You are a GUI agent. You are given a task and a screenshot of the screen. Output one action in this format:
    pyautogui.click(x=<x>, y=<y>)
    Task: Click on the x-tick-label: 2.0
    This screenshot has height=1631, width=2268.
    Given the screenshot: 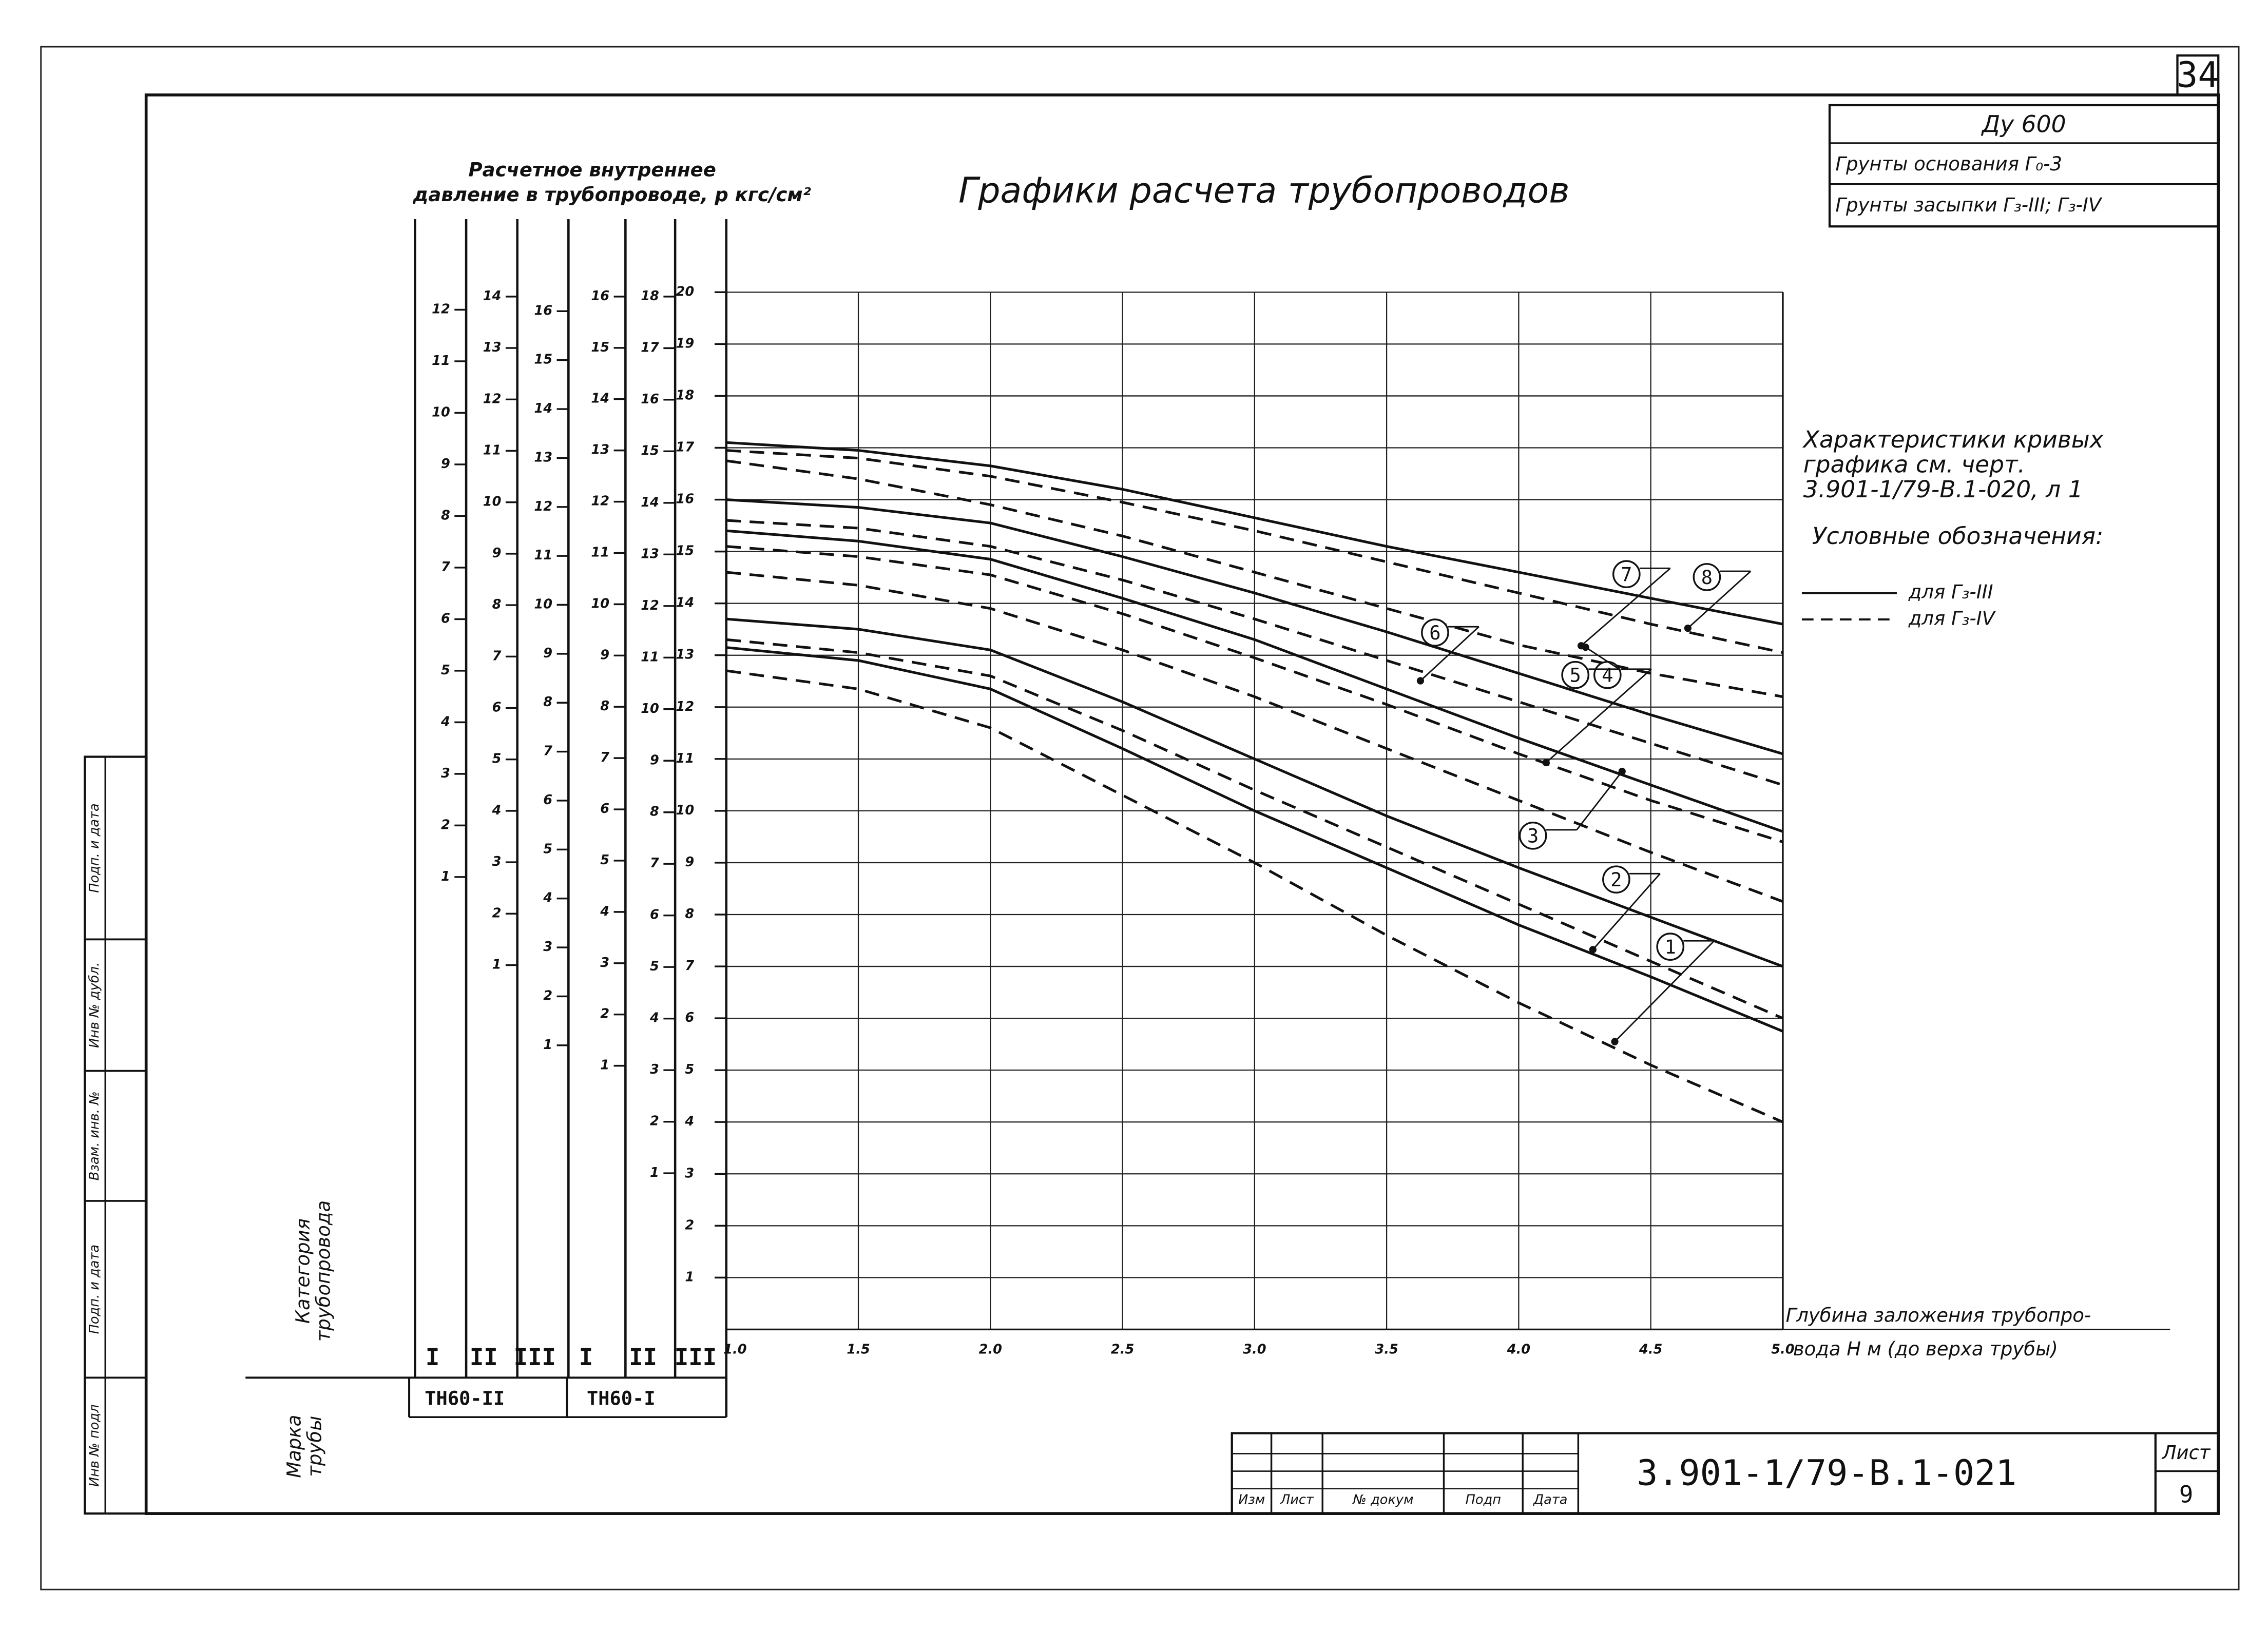 What is the action you would take?
    pyautogui.click(x=991, y=1349)
    